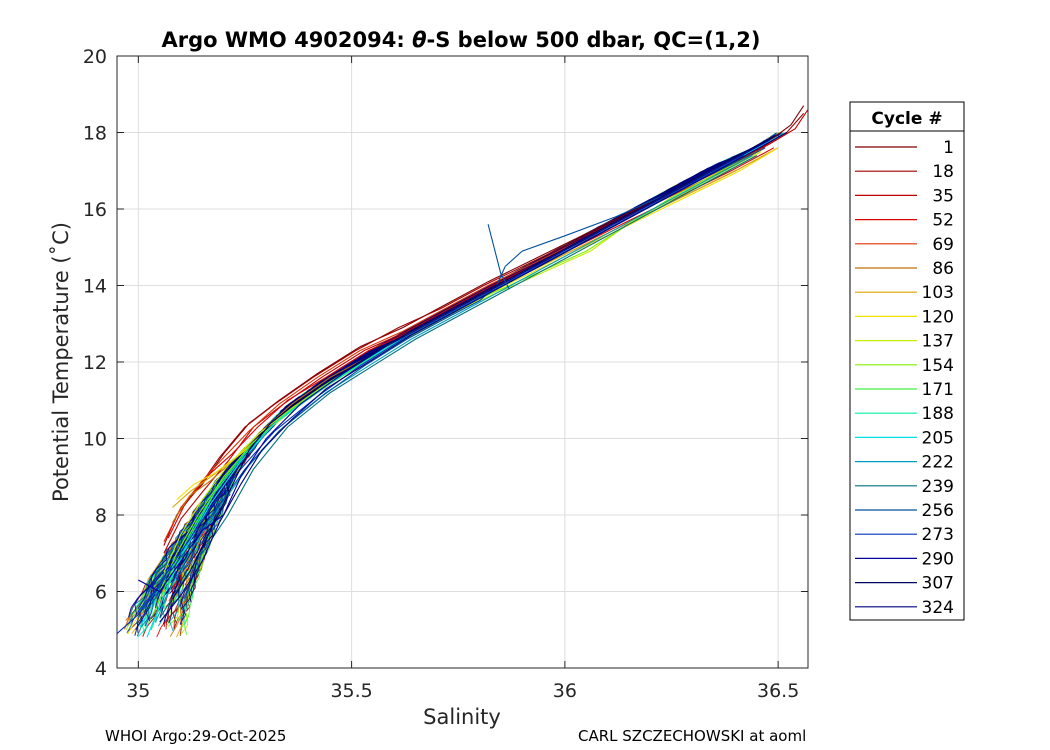  I want to click on footer-right: CARL SZCZECHOWSKI at aoml, so click(692, 736).